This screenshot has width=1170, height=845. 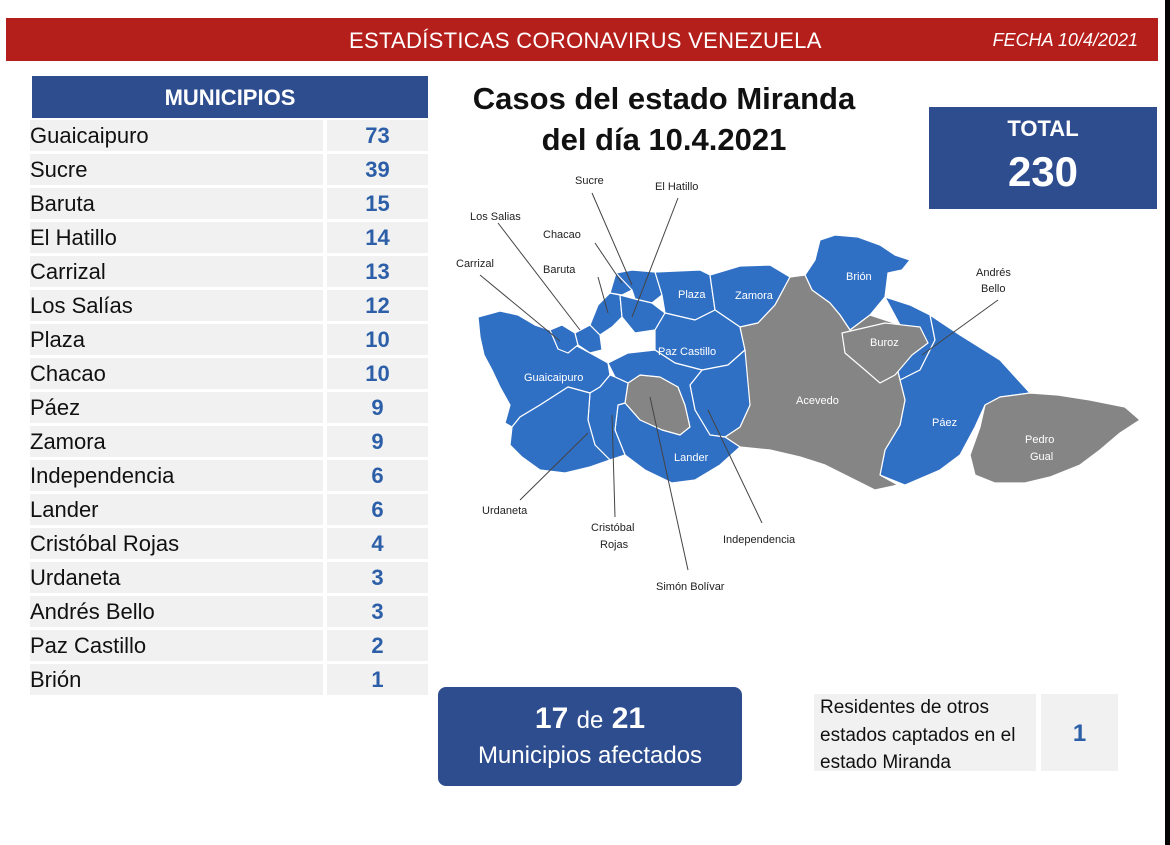 I want to click on municipio-name: Brión, so click(x=176, y=679).